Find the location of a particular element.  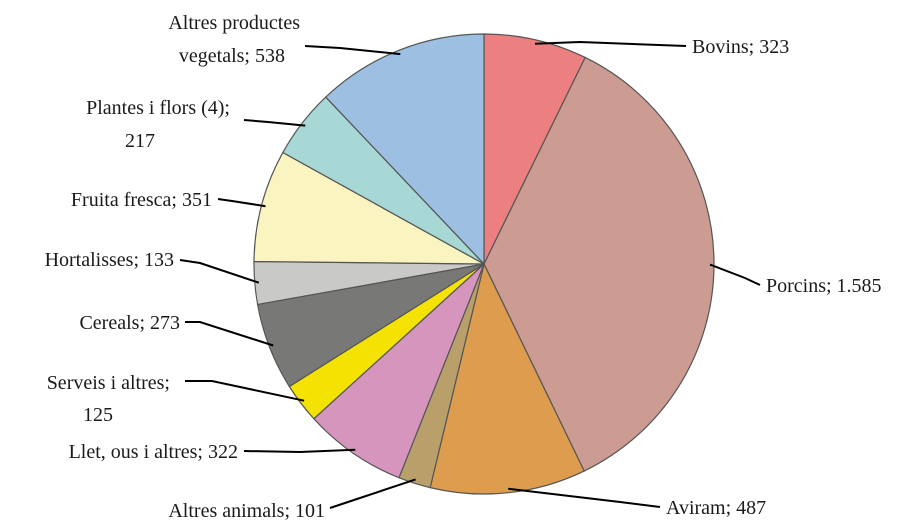

label-llet-ous-i-altres: Llet, ous i altres; 322 is located at coordinates (153, 452).